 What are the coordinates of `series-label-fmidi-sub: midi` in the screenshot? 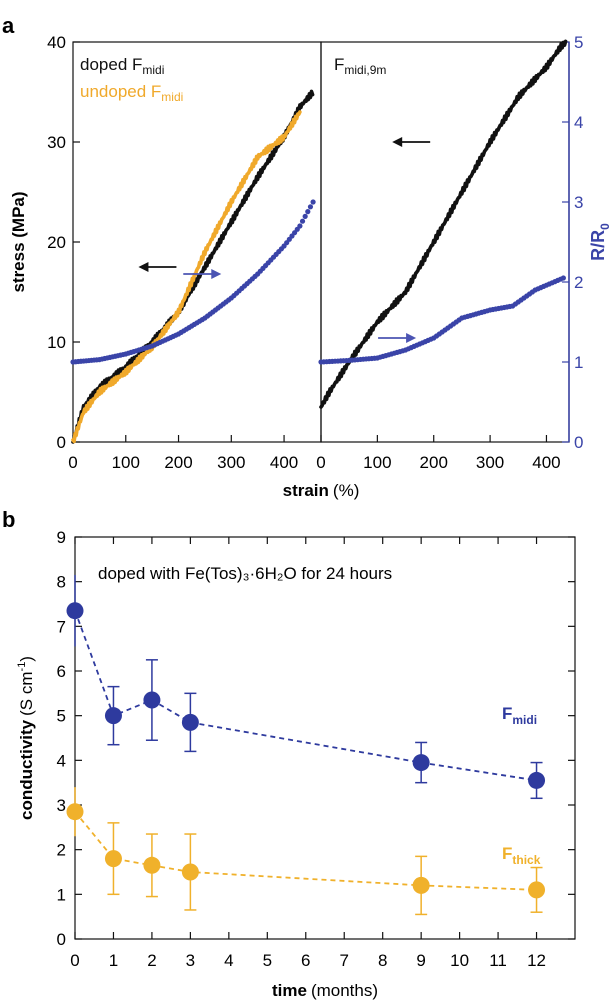 It's located at (524, 720).